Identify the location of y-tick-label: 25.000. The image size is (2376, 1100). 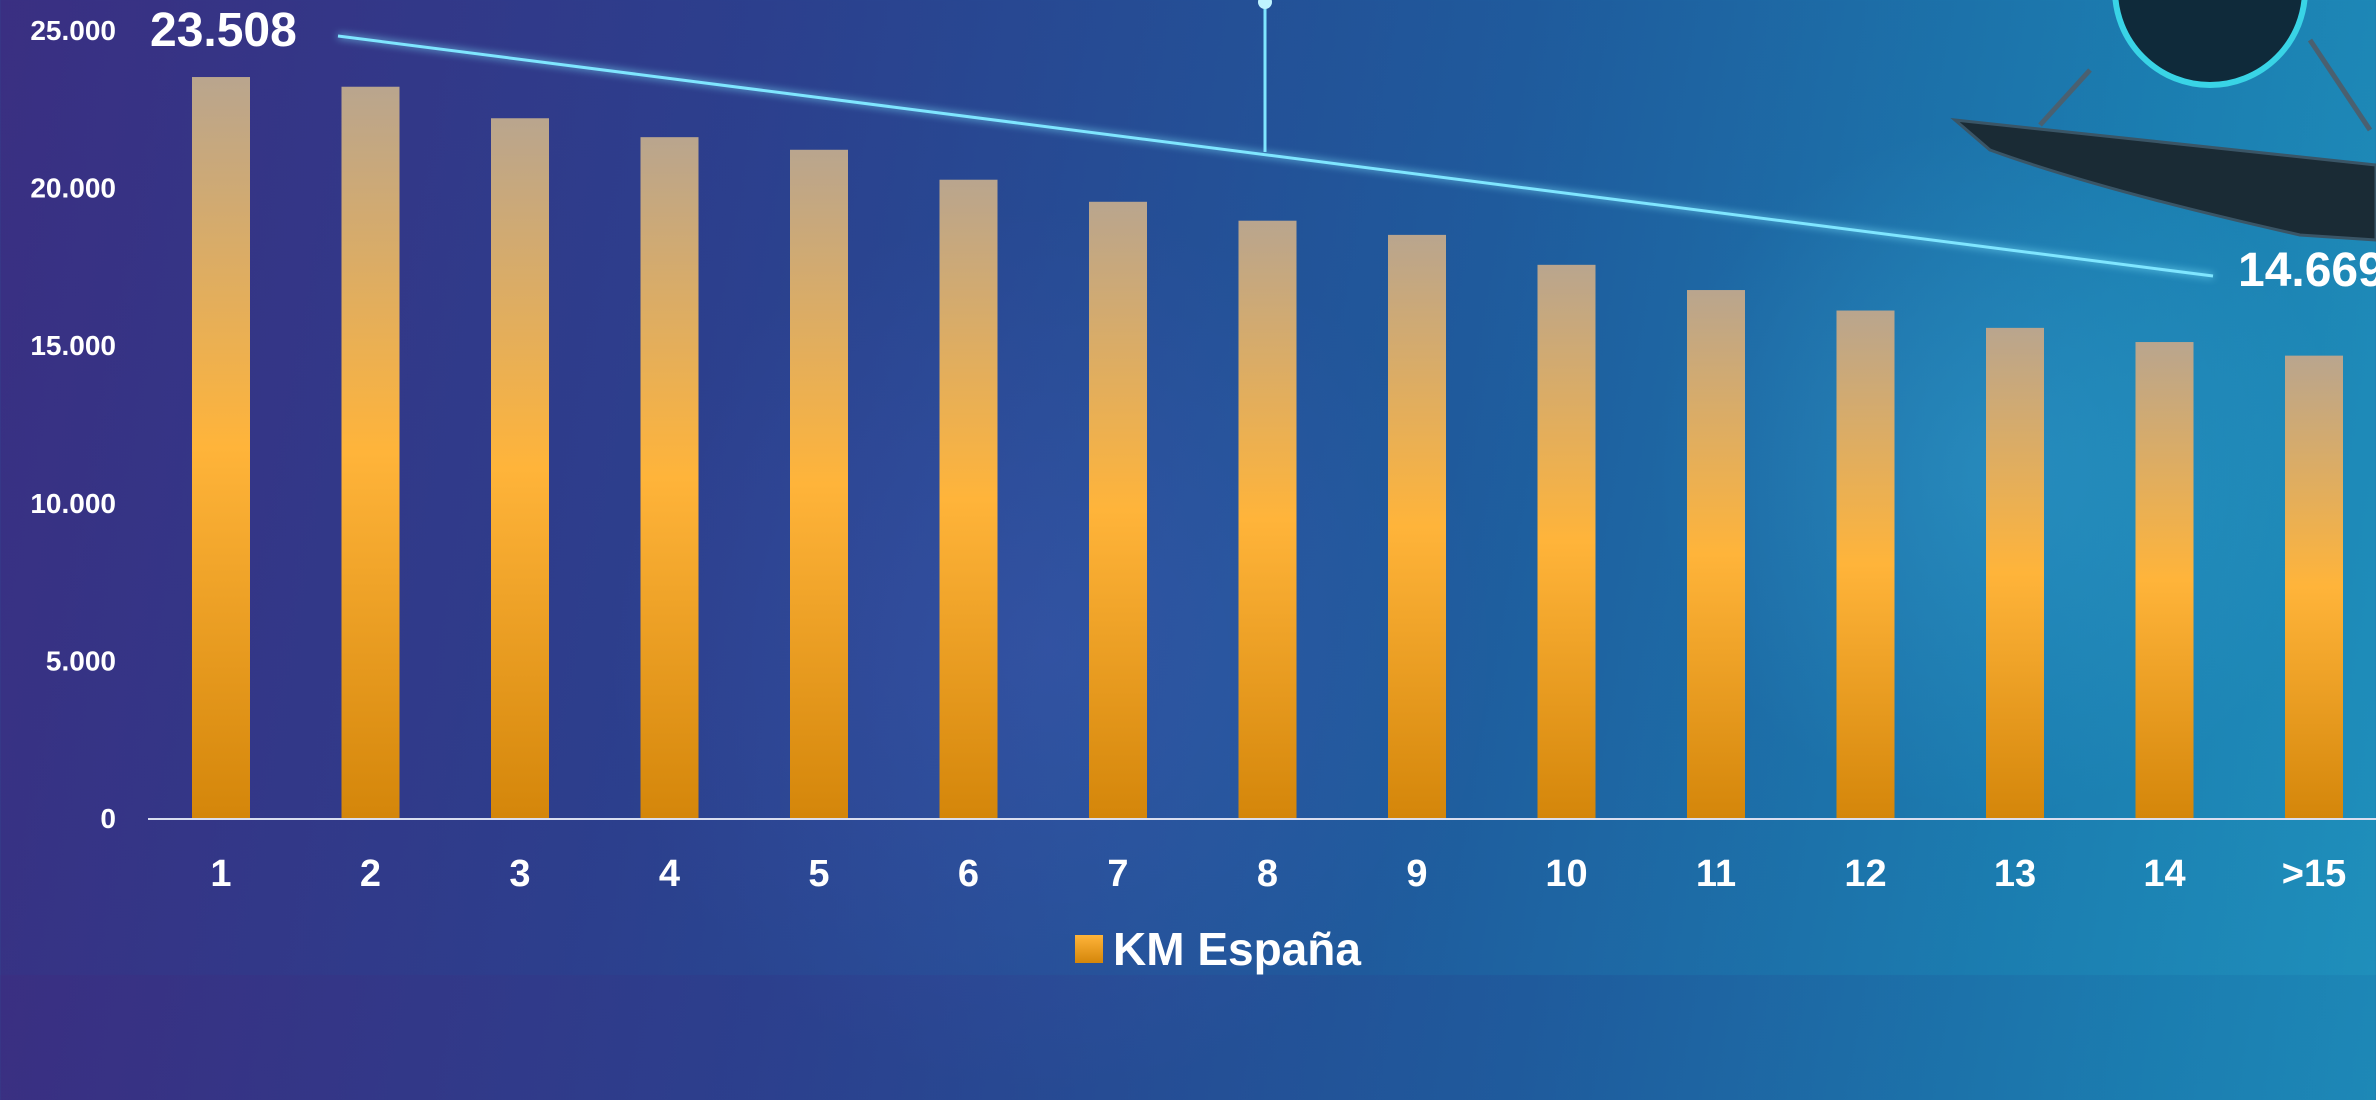
(73, 30).